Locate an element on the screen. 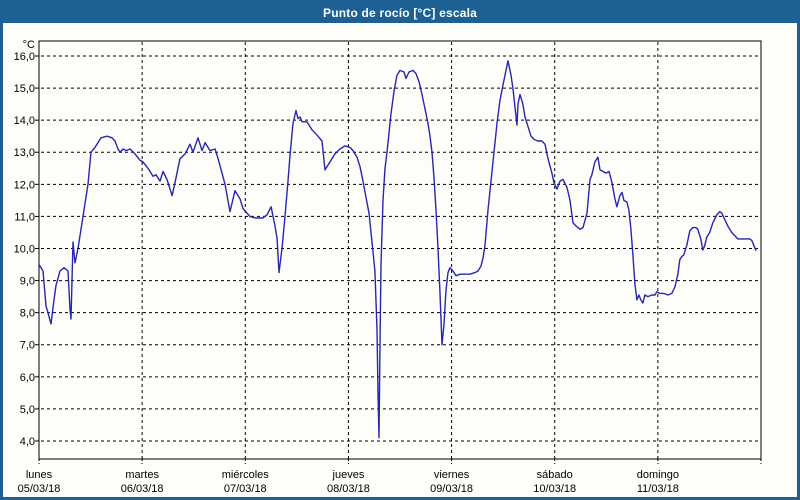  day-name-label: domingo is located at coordinates (658, 475).